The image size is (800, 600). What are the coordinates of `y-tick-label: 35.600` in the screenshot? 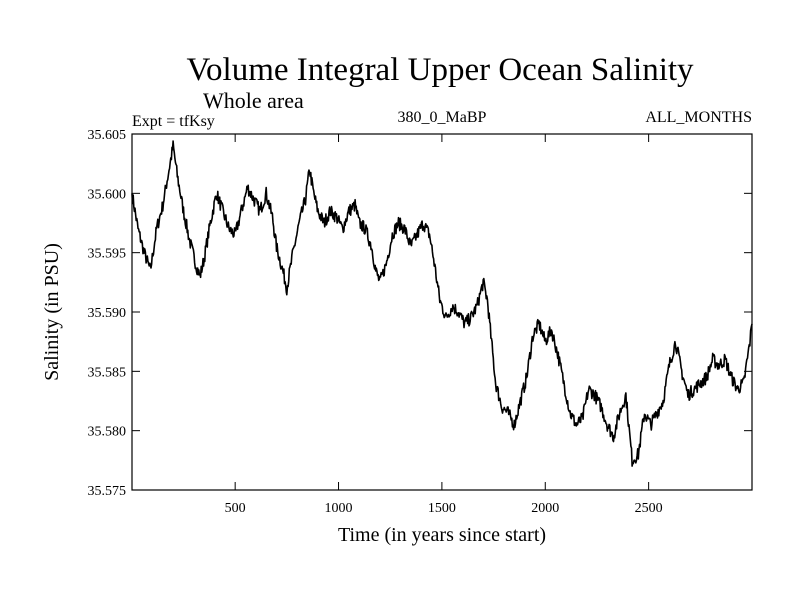 It's located at (107, 194).